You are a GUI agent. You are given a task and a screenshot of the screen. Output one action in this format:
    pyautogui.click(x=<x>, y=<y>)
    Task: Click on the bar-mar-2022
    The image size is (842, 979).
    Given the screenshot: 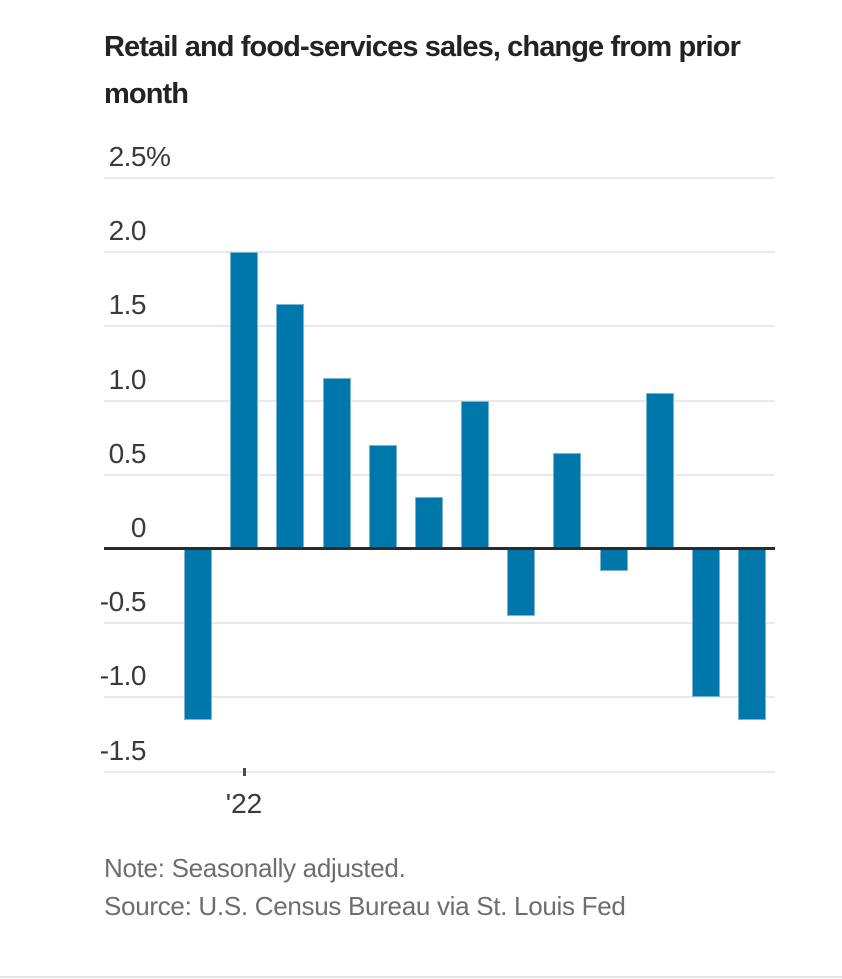 What is the action you would take?
    pyautogui.click(x=336, y=463)
    